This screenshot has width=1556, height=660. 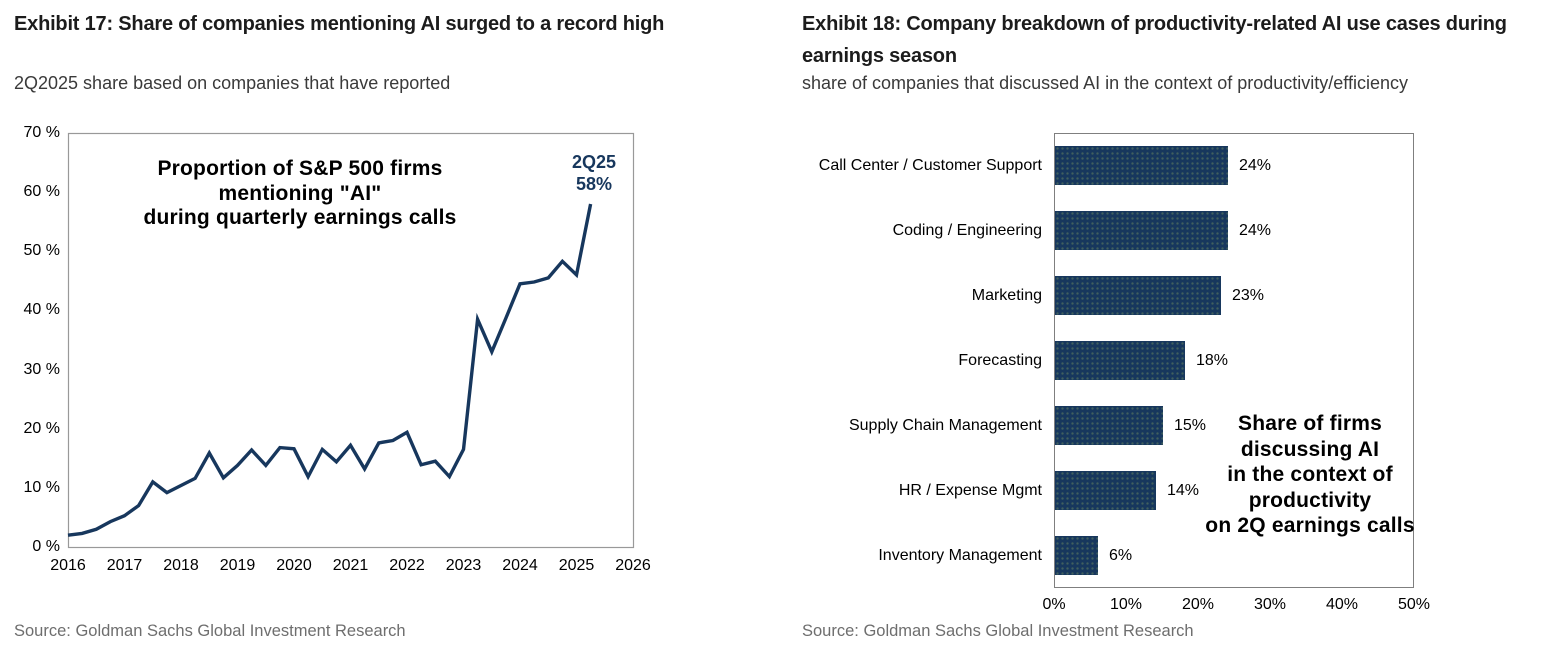 What do you see at coordinates (41, 428) in the screenshot?
I see `y-axis-tick-label: 20 %` at bounding box center [41, 428].